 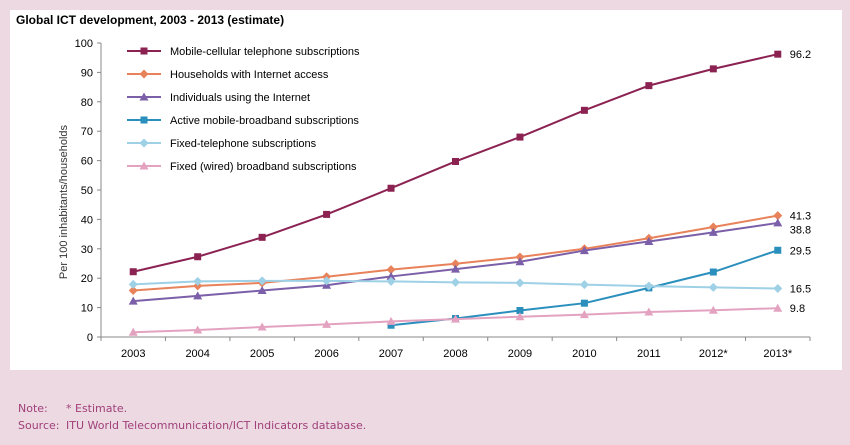 I want to click on end-value-label: 96.2, so click(x=800, y=55).